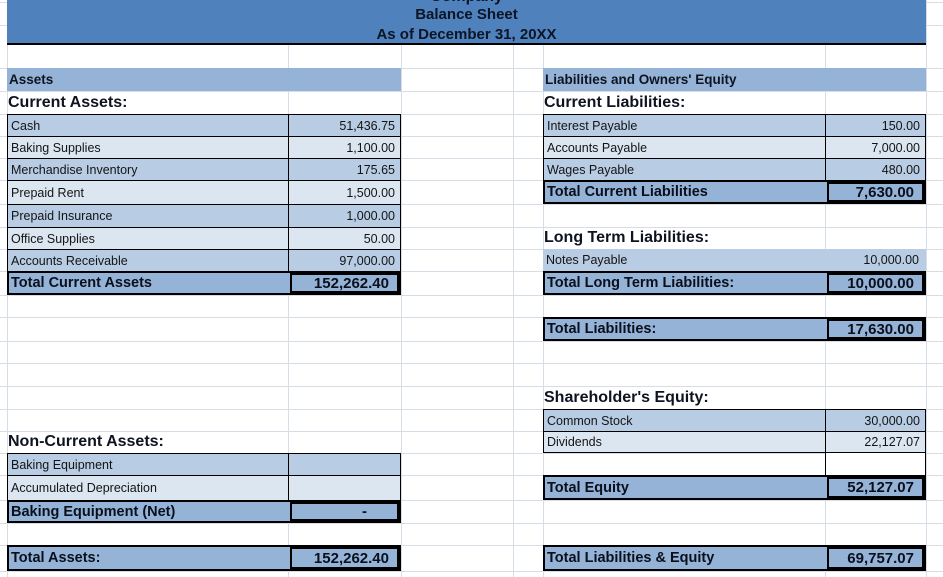 This screenshot has width=943, height=577. What do you see at coordinates (204, 558) in the screenshot?
I see `sheet-row: Total Assets: 152,262.40` at bounding box center [204, 558].